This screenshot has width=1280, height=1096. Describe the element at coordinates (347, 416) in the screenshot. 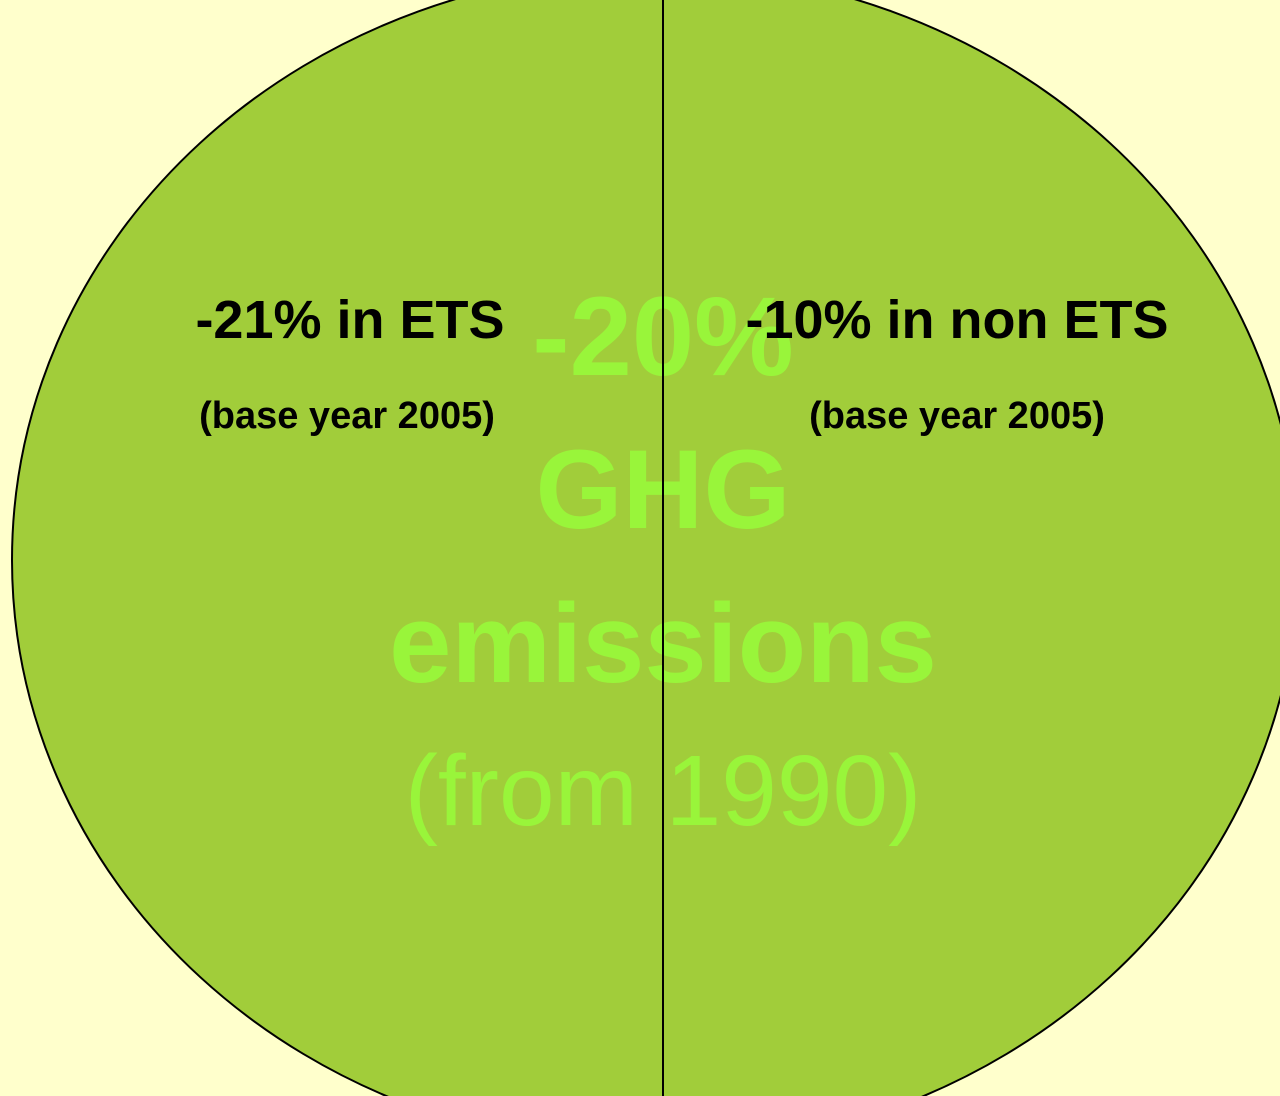

I see `left-subtitle: (base year 2005)` at that location.